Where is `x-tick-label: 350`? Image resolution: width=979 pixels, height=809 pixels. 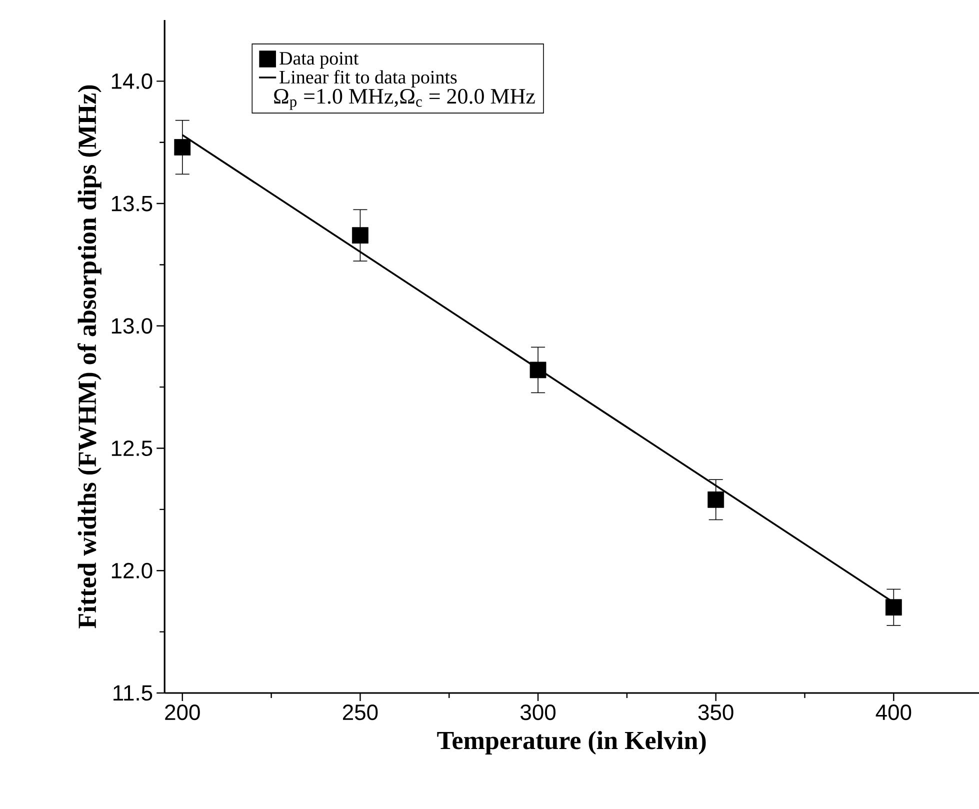 x-tick-label: 350 is located at coordinates (716, 712).